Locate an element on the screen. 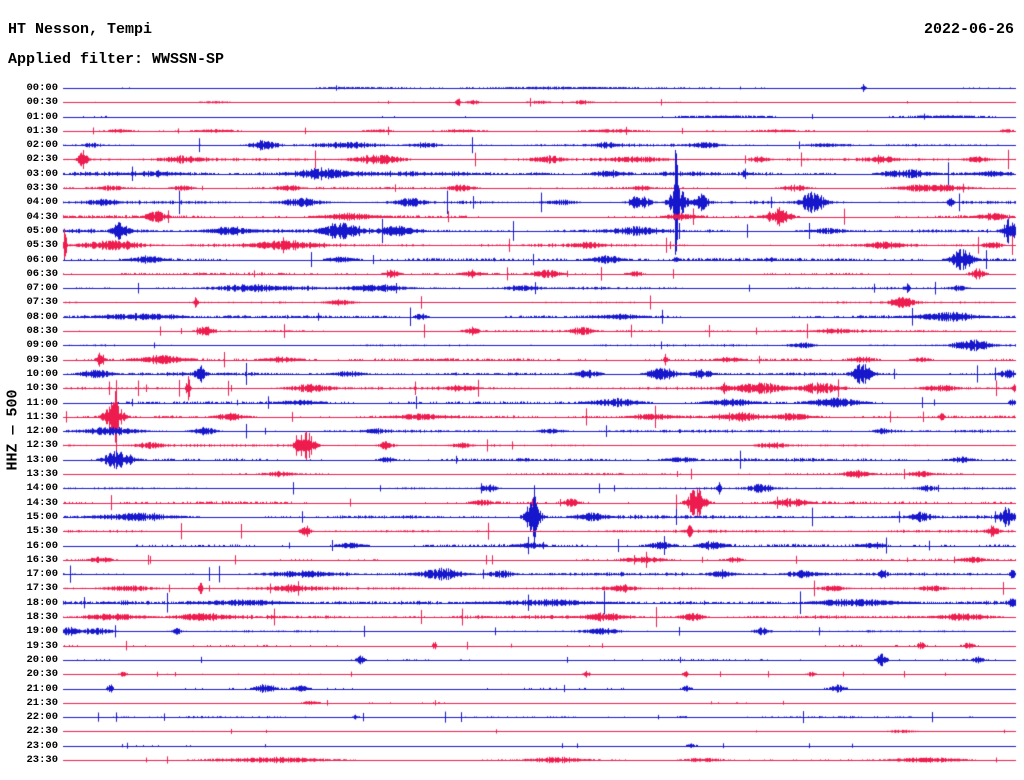  time-label: 19:00 is located at coordinates (42, 631).